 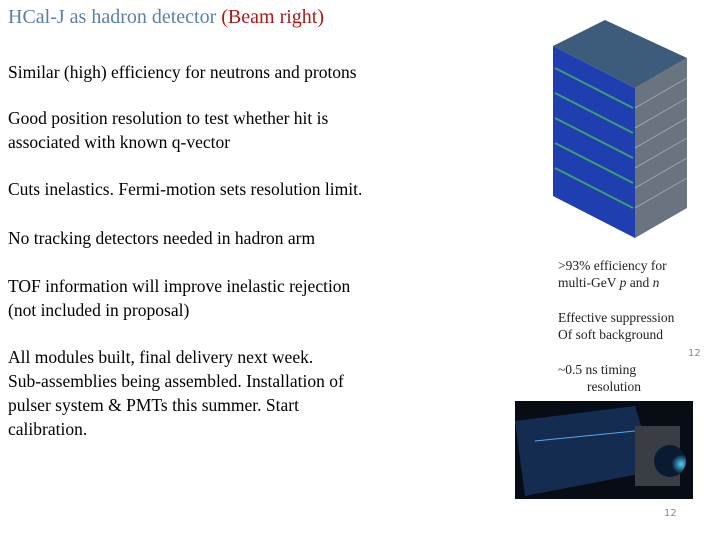 I want to click on annotation-line: Of soft background, so click(x=610, y=334).